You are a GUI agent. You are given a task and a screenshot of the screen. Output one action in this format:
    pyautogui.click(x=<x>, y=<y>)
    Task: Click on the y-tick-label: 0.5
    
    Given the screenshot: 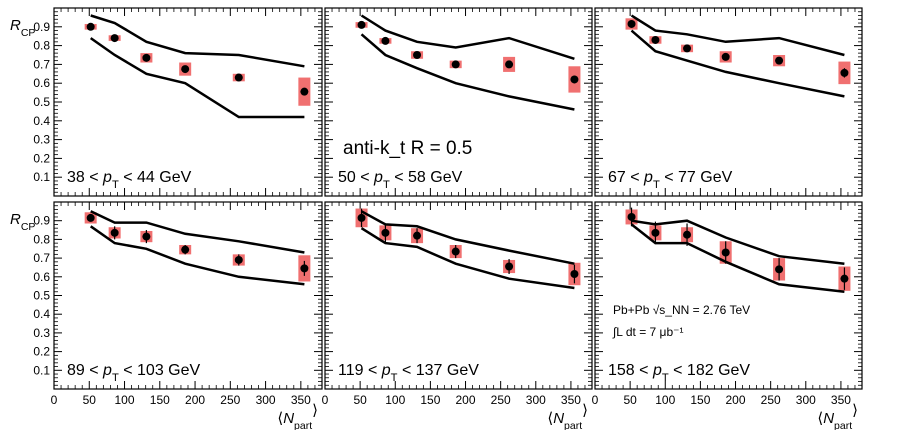 What is the action you would take?
    pyautogui.click(x=41, y=296)
    